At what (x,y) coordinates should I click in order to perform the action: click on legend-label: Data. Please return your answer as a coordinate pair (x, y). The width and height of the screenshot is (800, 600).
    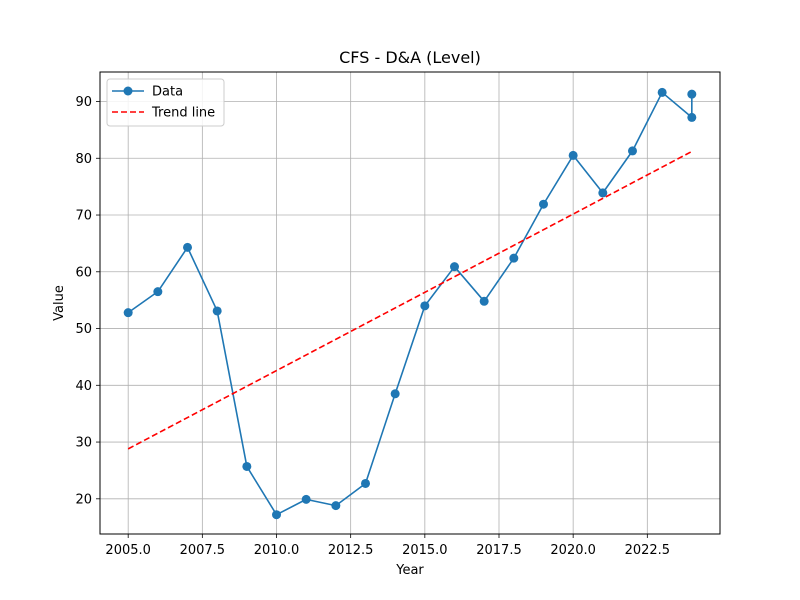
    Looking at the image, I should click on (167, 92).